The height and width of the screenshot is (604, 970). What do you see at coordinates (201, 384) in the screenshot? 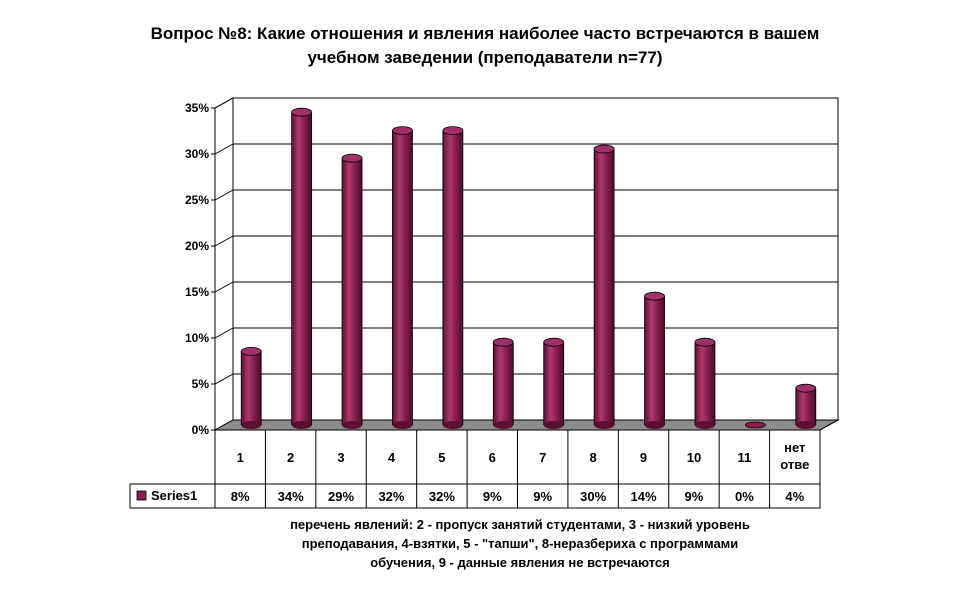
I see `y-tick-label: 5%` at bounding box center [201, 384].